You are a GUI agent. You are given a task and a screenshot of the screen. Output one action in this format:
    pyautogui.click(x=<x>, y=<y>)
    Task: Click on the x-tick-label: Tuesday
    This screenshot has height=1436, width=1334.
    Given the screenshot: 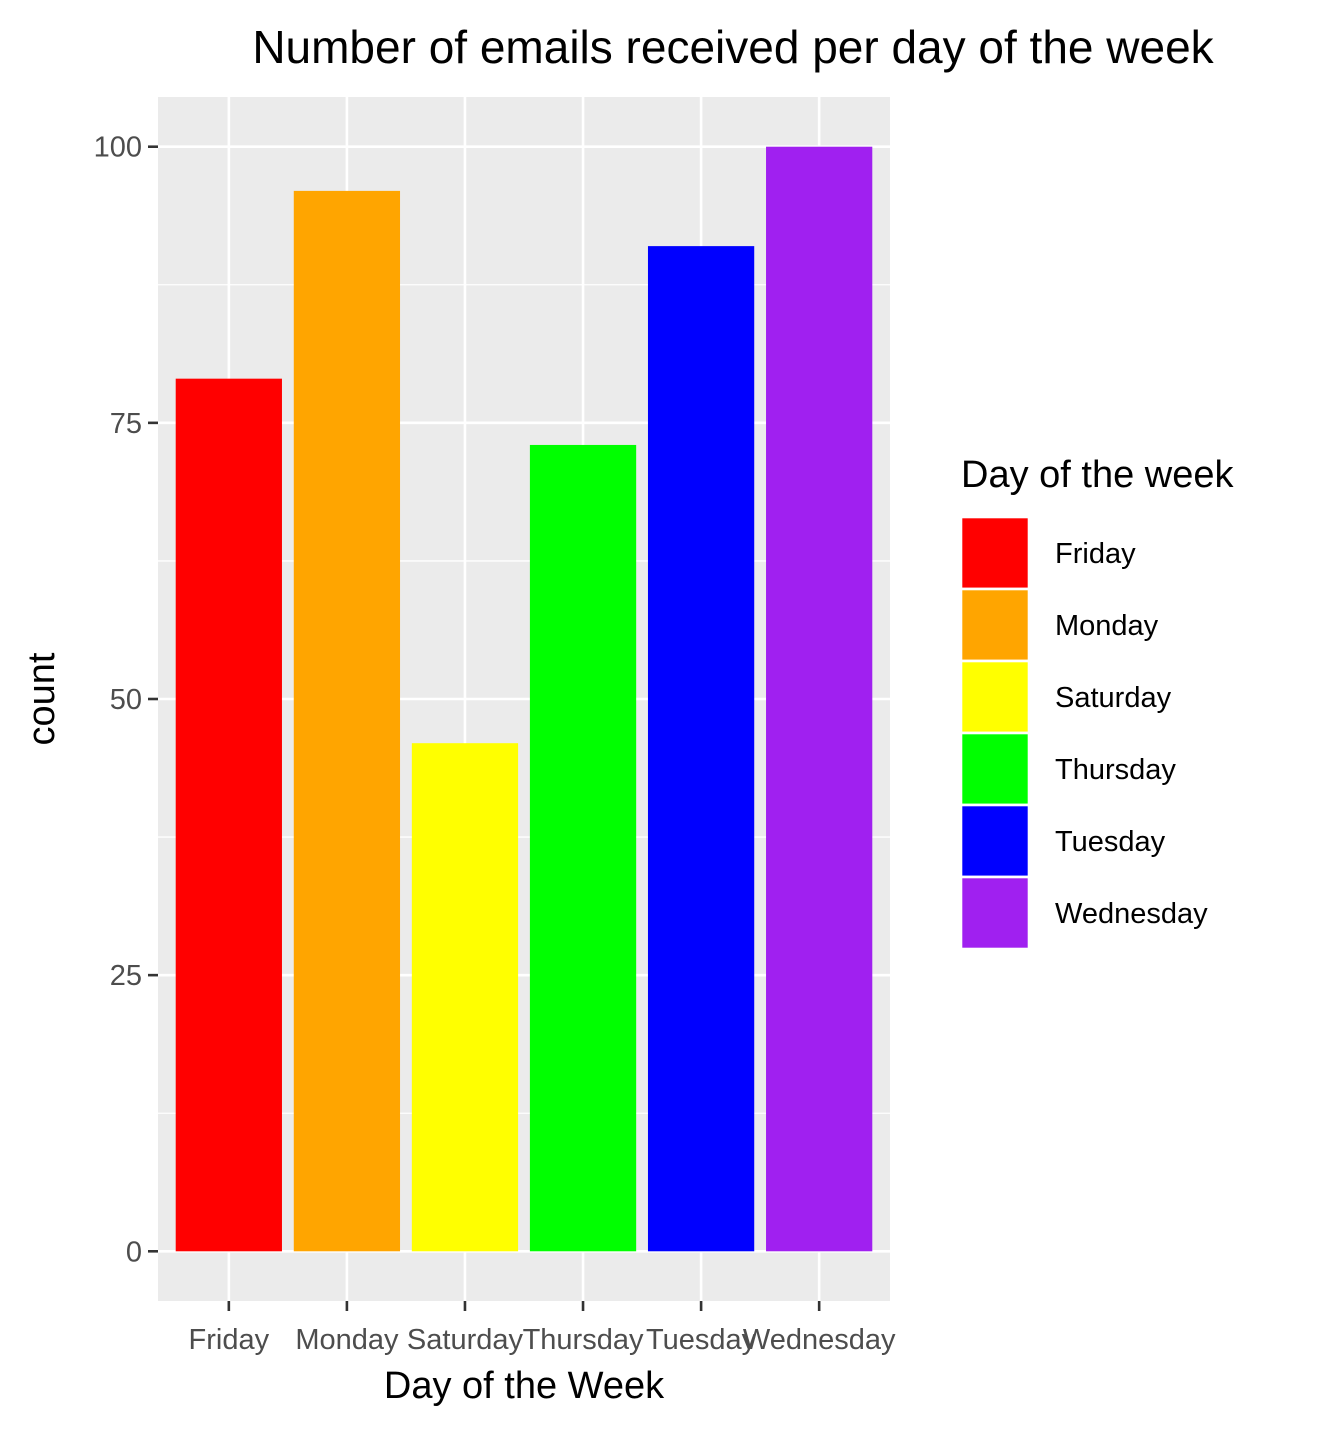 What is the action you would take?
    pyautogui.click(x=701, y=1340)
    